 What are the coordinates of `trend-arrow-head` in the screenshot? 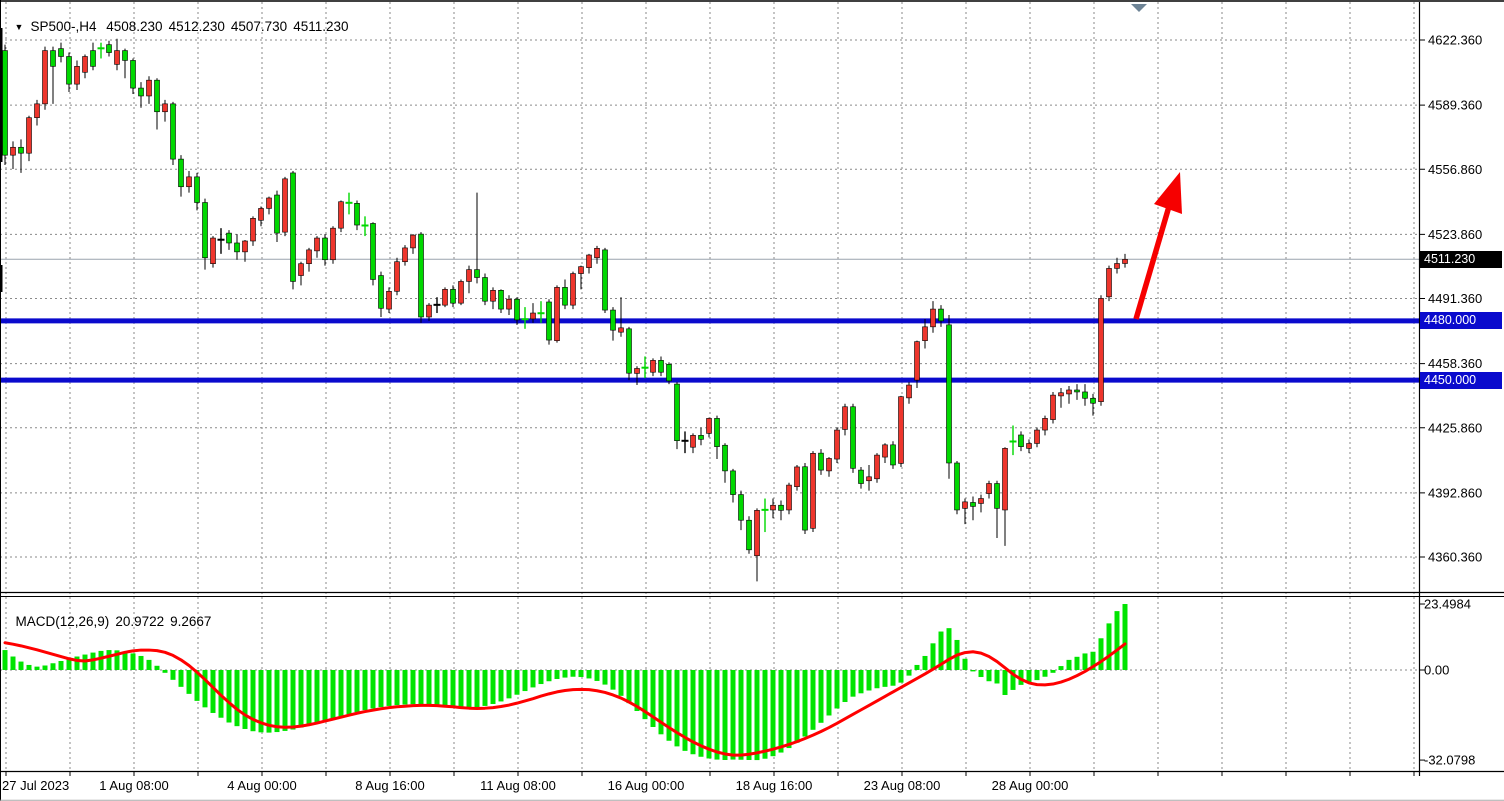 It's located at (1168, 193).